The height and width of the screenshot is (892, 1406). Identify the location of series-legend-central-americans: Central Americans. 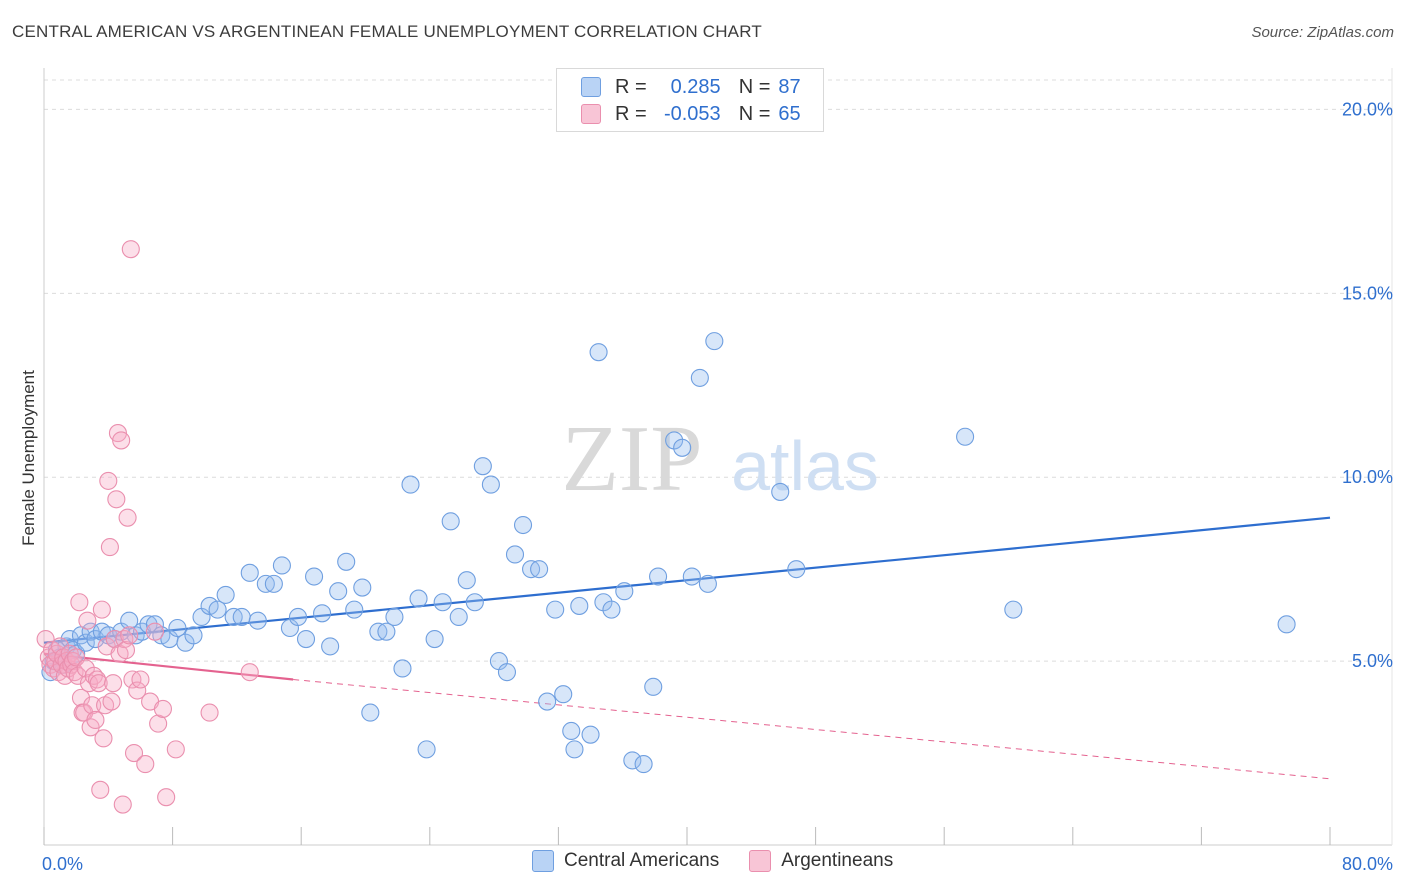
(625, 861).